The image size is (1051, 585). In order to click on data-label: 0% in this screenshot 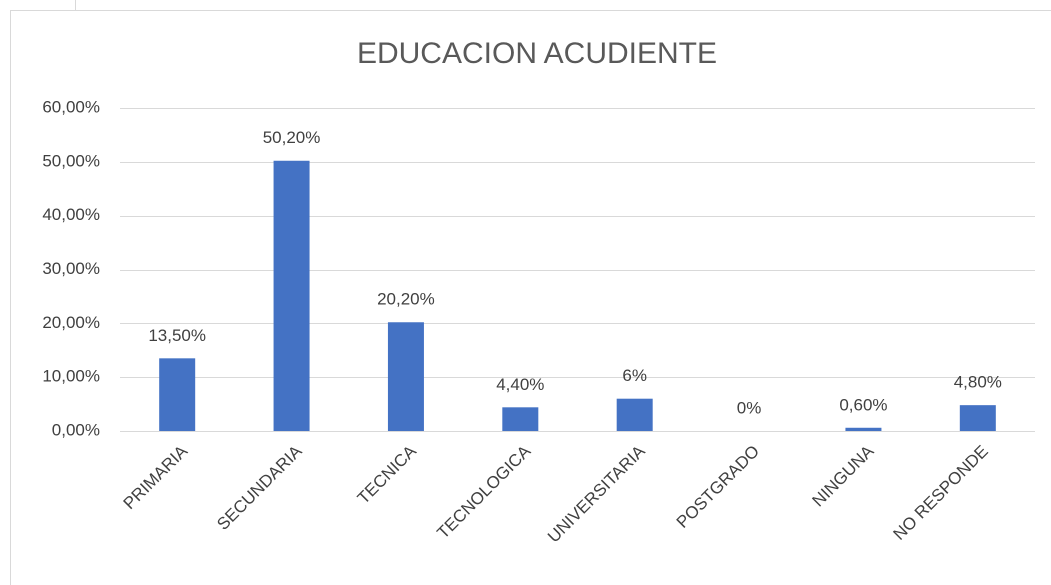, I will do `click(749, 407)`.